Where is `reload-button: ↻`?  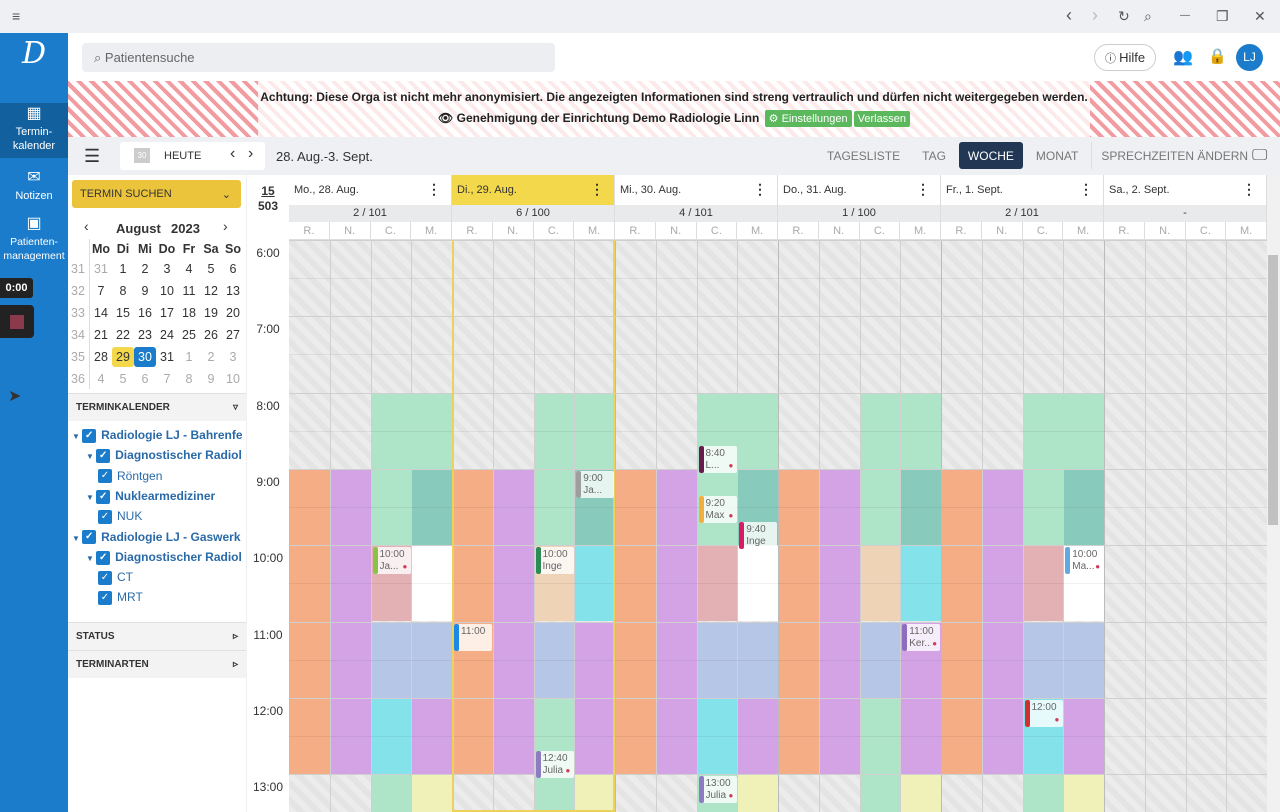
reload-button: ↻ is located at coordinates (1124, 16).